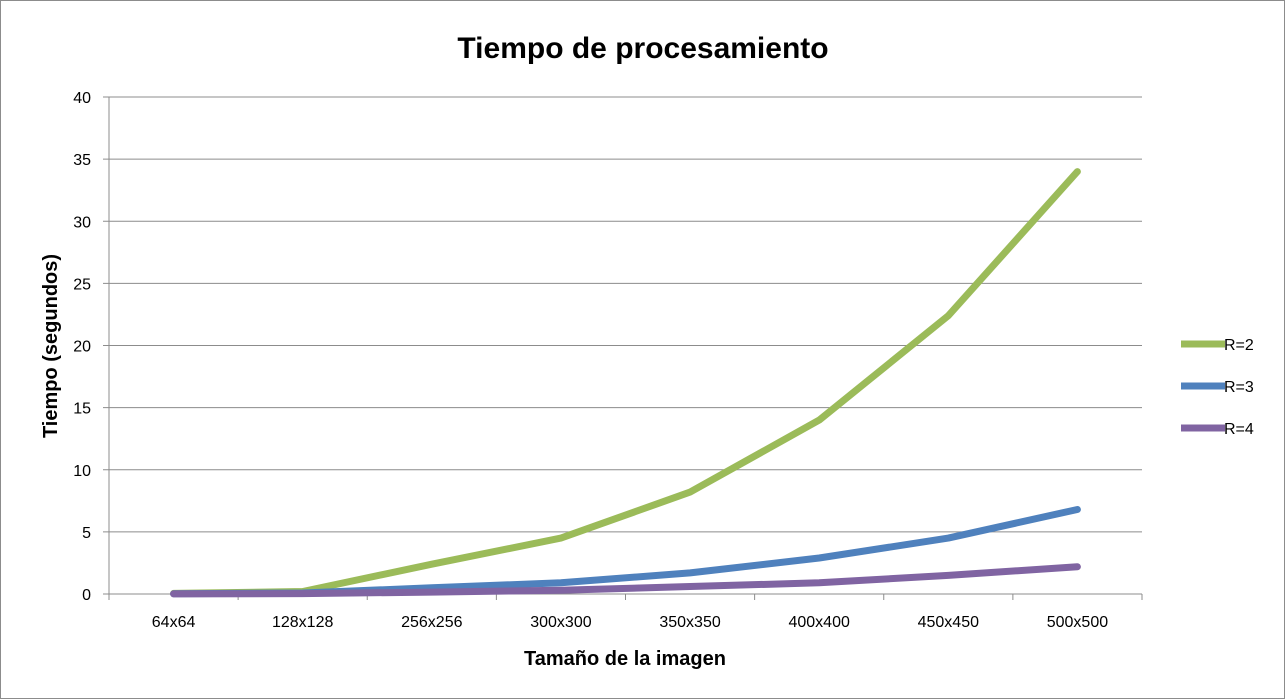 The height and width of the screenshot is (700, 1285). I want to click on x-tick-label: 128x128, so click(302, 622).